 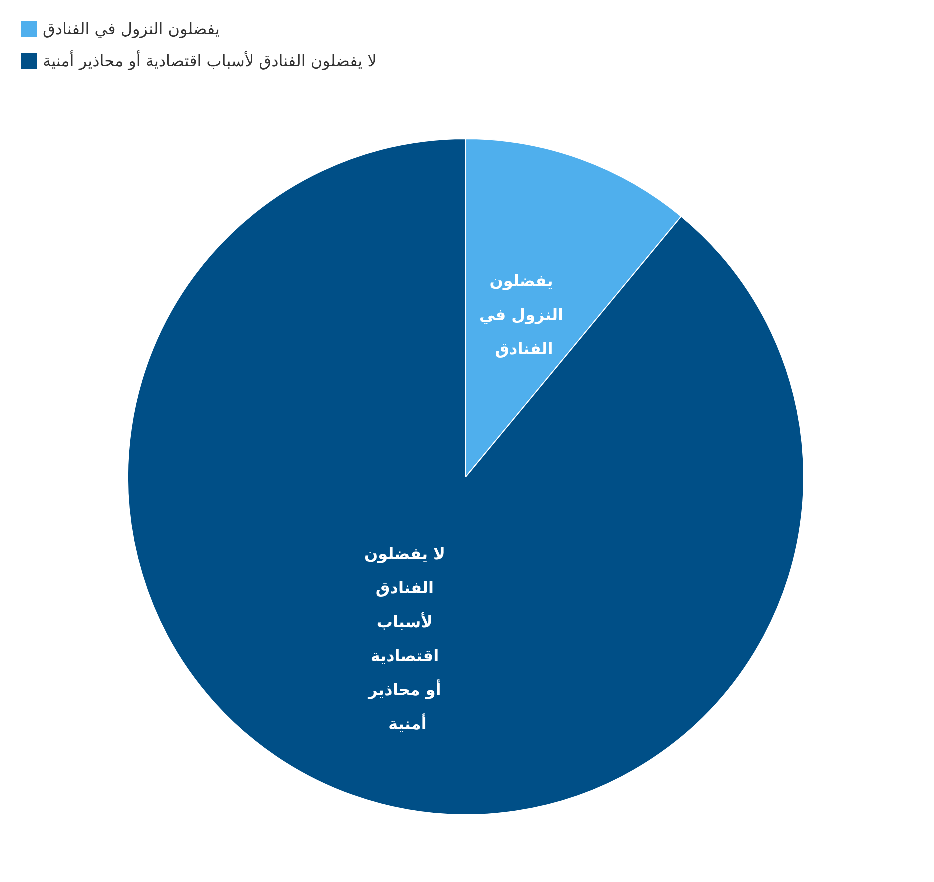 I want to click on legend-label: لا يفضلون الفنادق لأسباب اقتصادية أو محاذير أمنية, so click(x=210, y=60).